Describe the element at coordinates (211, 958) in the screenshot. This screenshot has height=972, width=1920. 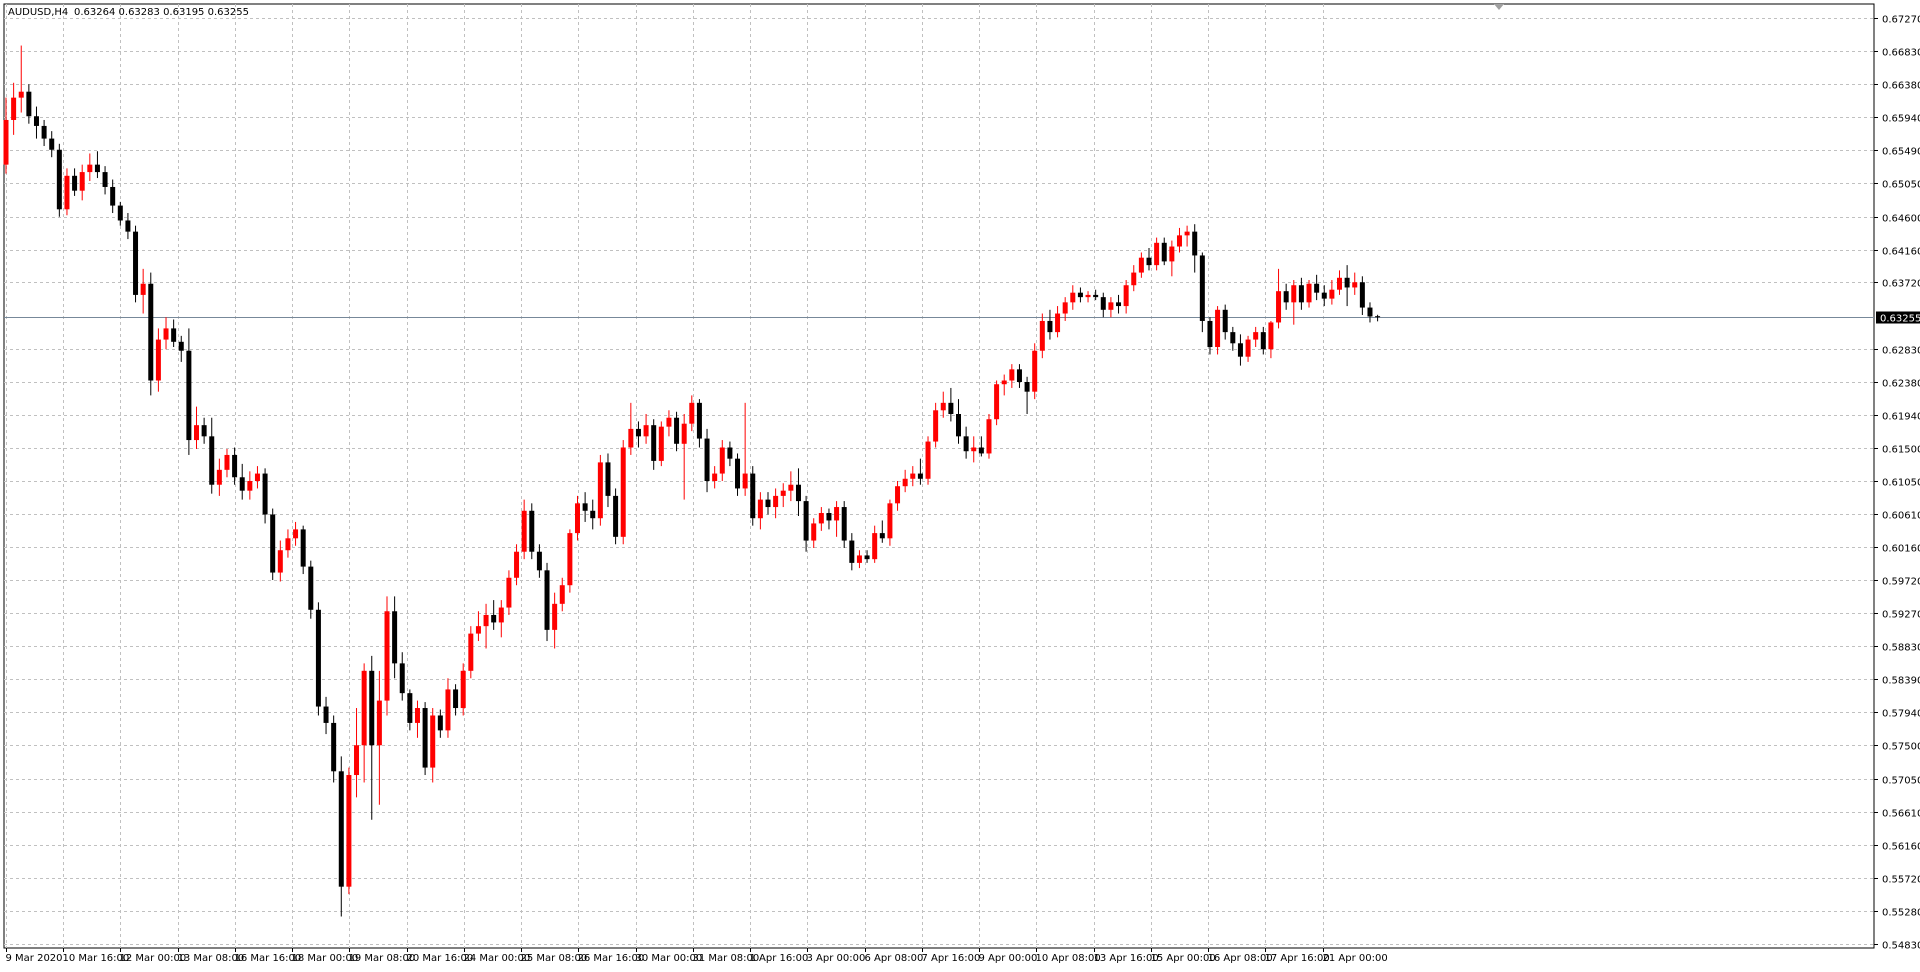
I see `x-tick-label: 13 Mar 08:00` at that location.